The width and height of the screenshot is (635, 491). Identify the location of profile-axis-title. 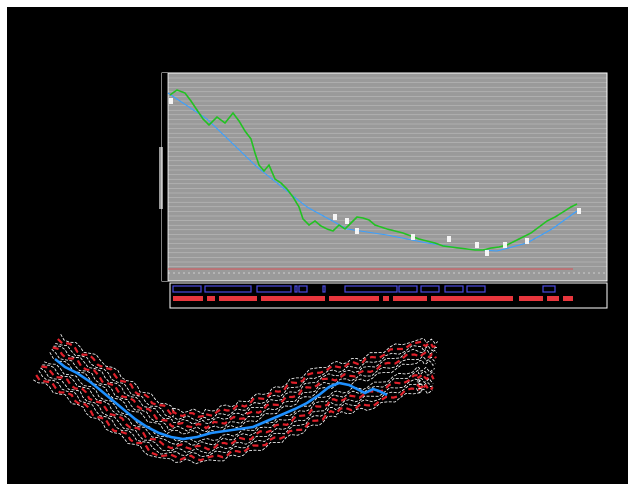
(161, 178).